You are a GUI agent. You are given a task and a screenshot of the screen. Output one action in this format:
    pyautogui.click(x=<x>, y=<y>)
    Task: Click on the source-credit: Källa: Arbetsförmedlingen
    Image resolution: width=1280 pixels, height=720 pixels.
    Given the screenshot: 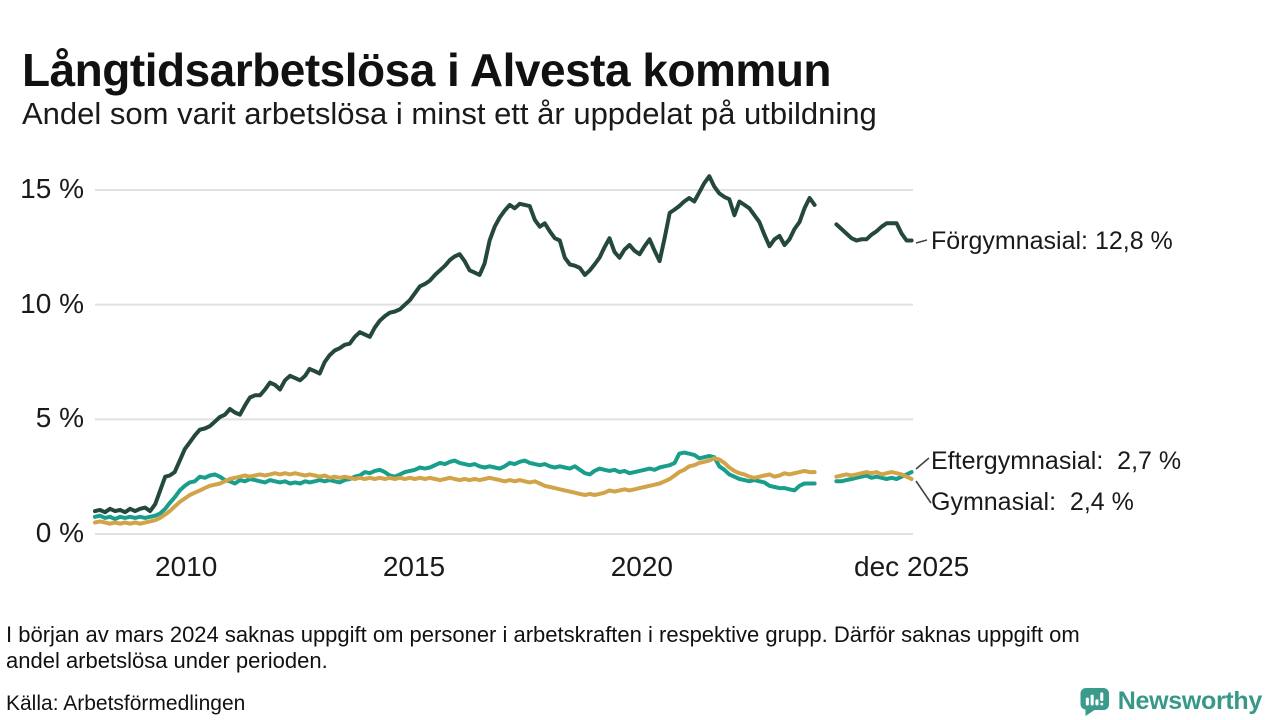 What is the action you would take?
    pyautogui.click(x=126, y=703)
    